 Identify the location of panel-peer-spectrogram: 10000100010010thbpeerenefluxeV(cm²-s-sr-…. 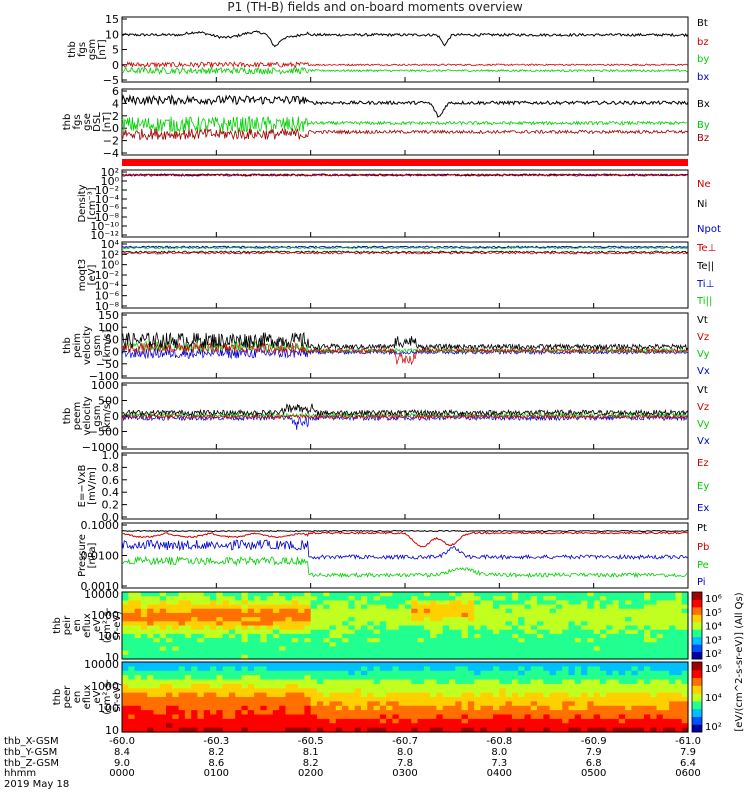
(370, 697).